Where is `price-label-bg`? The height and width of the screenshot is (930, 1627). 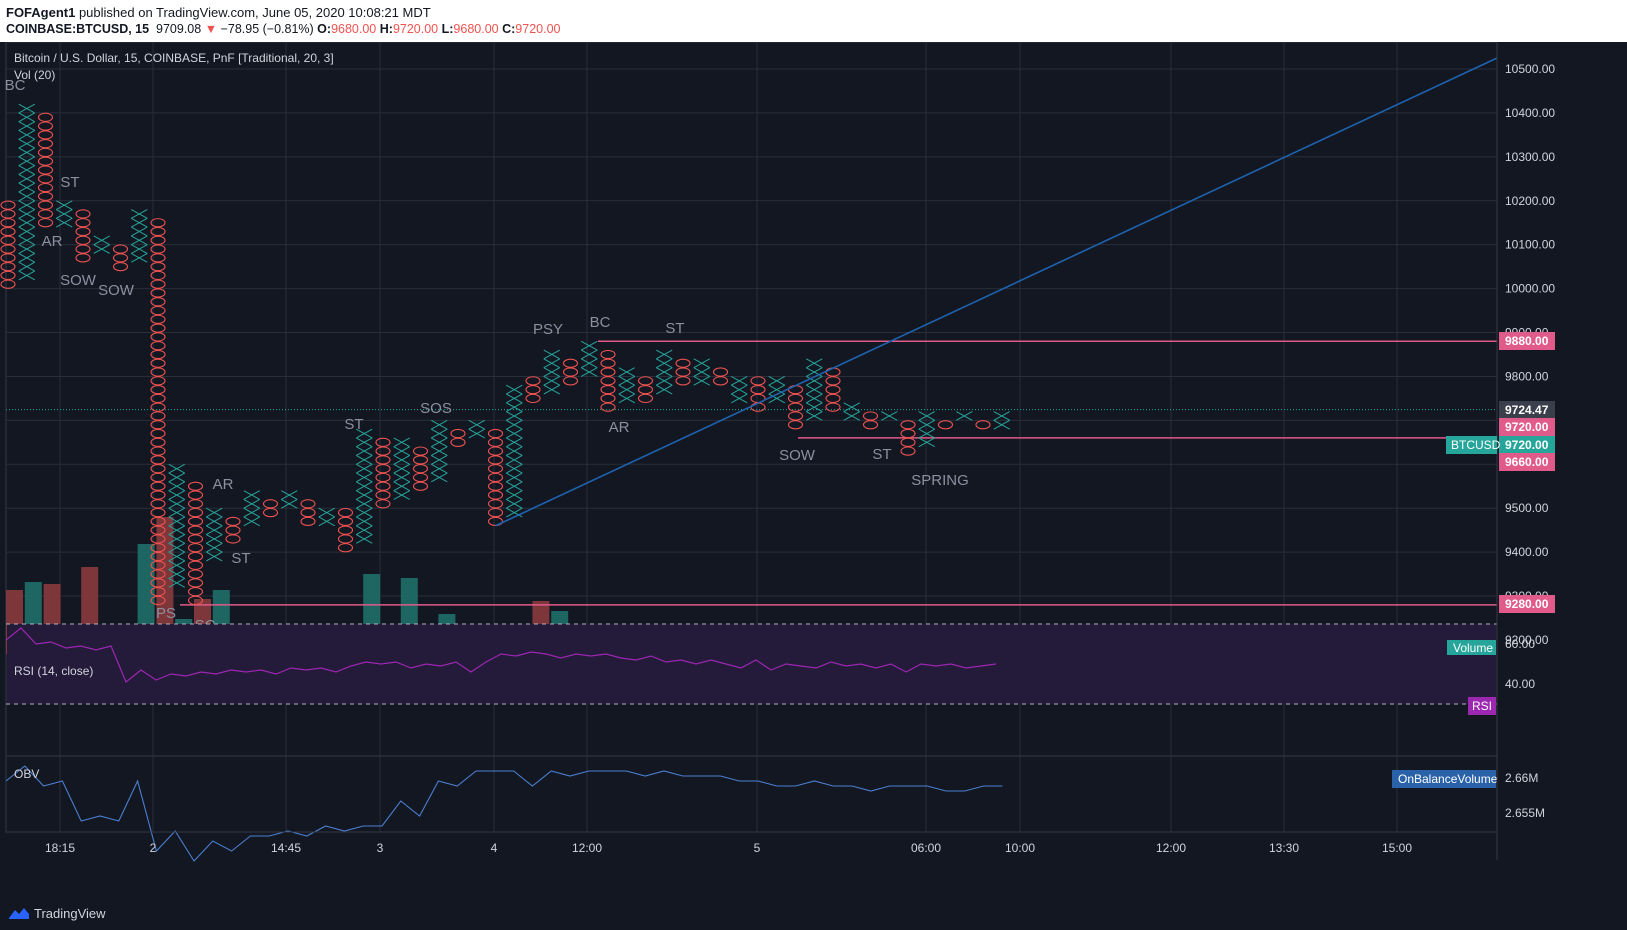 price-label-bg is located at coordinates (1527, 445).